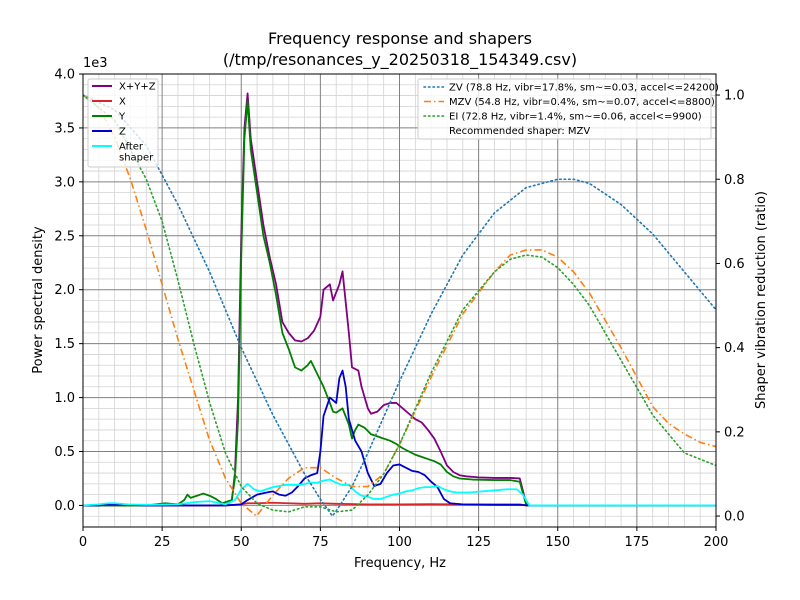  What do you see at coordinates (64, 344) in the screenshot?
I see `y-tick-label: 1.5` at bounding box center [64, 344].